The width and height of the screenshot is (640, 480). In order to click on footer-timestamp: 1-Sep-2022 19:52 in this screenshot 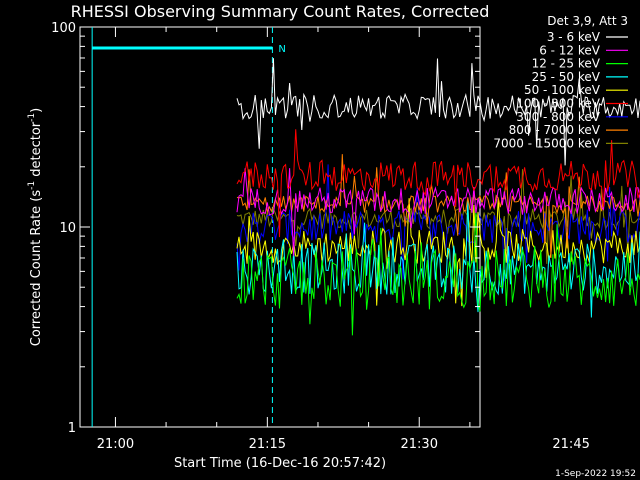, I will do `click(595, 474)`.